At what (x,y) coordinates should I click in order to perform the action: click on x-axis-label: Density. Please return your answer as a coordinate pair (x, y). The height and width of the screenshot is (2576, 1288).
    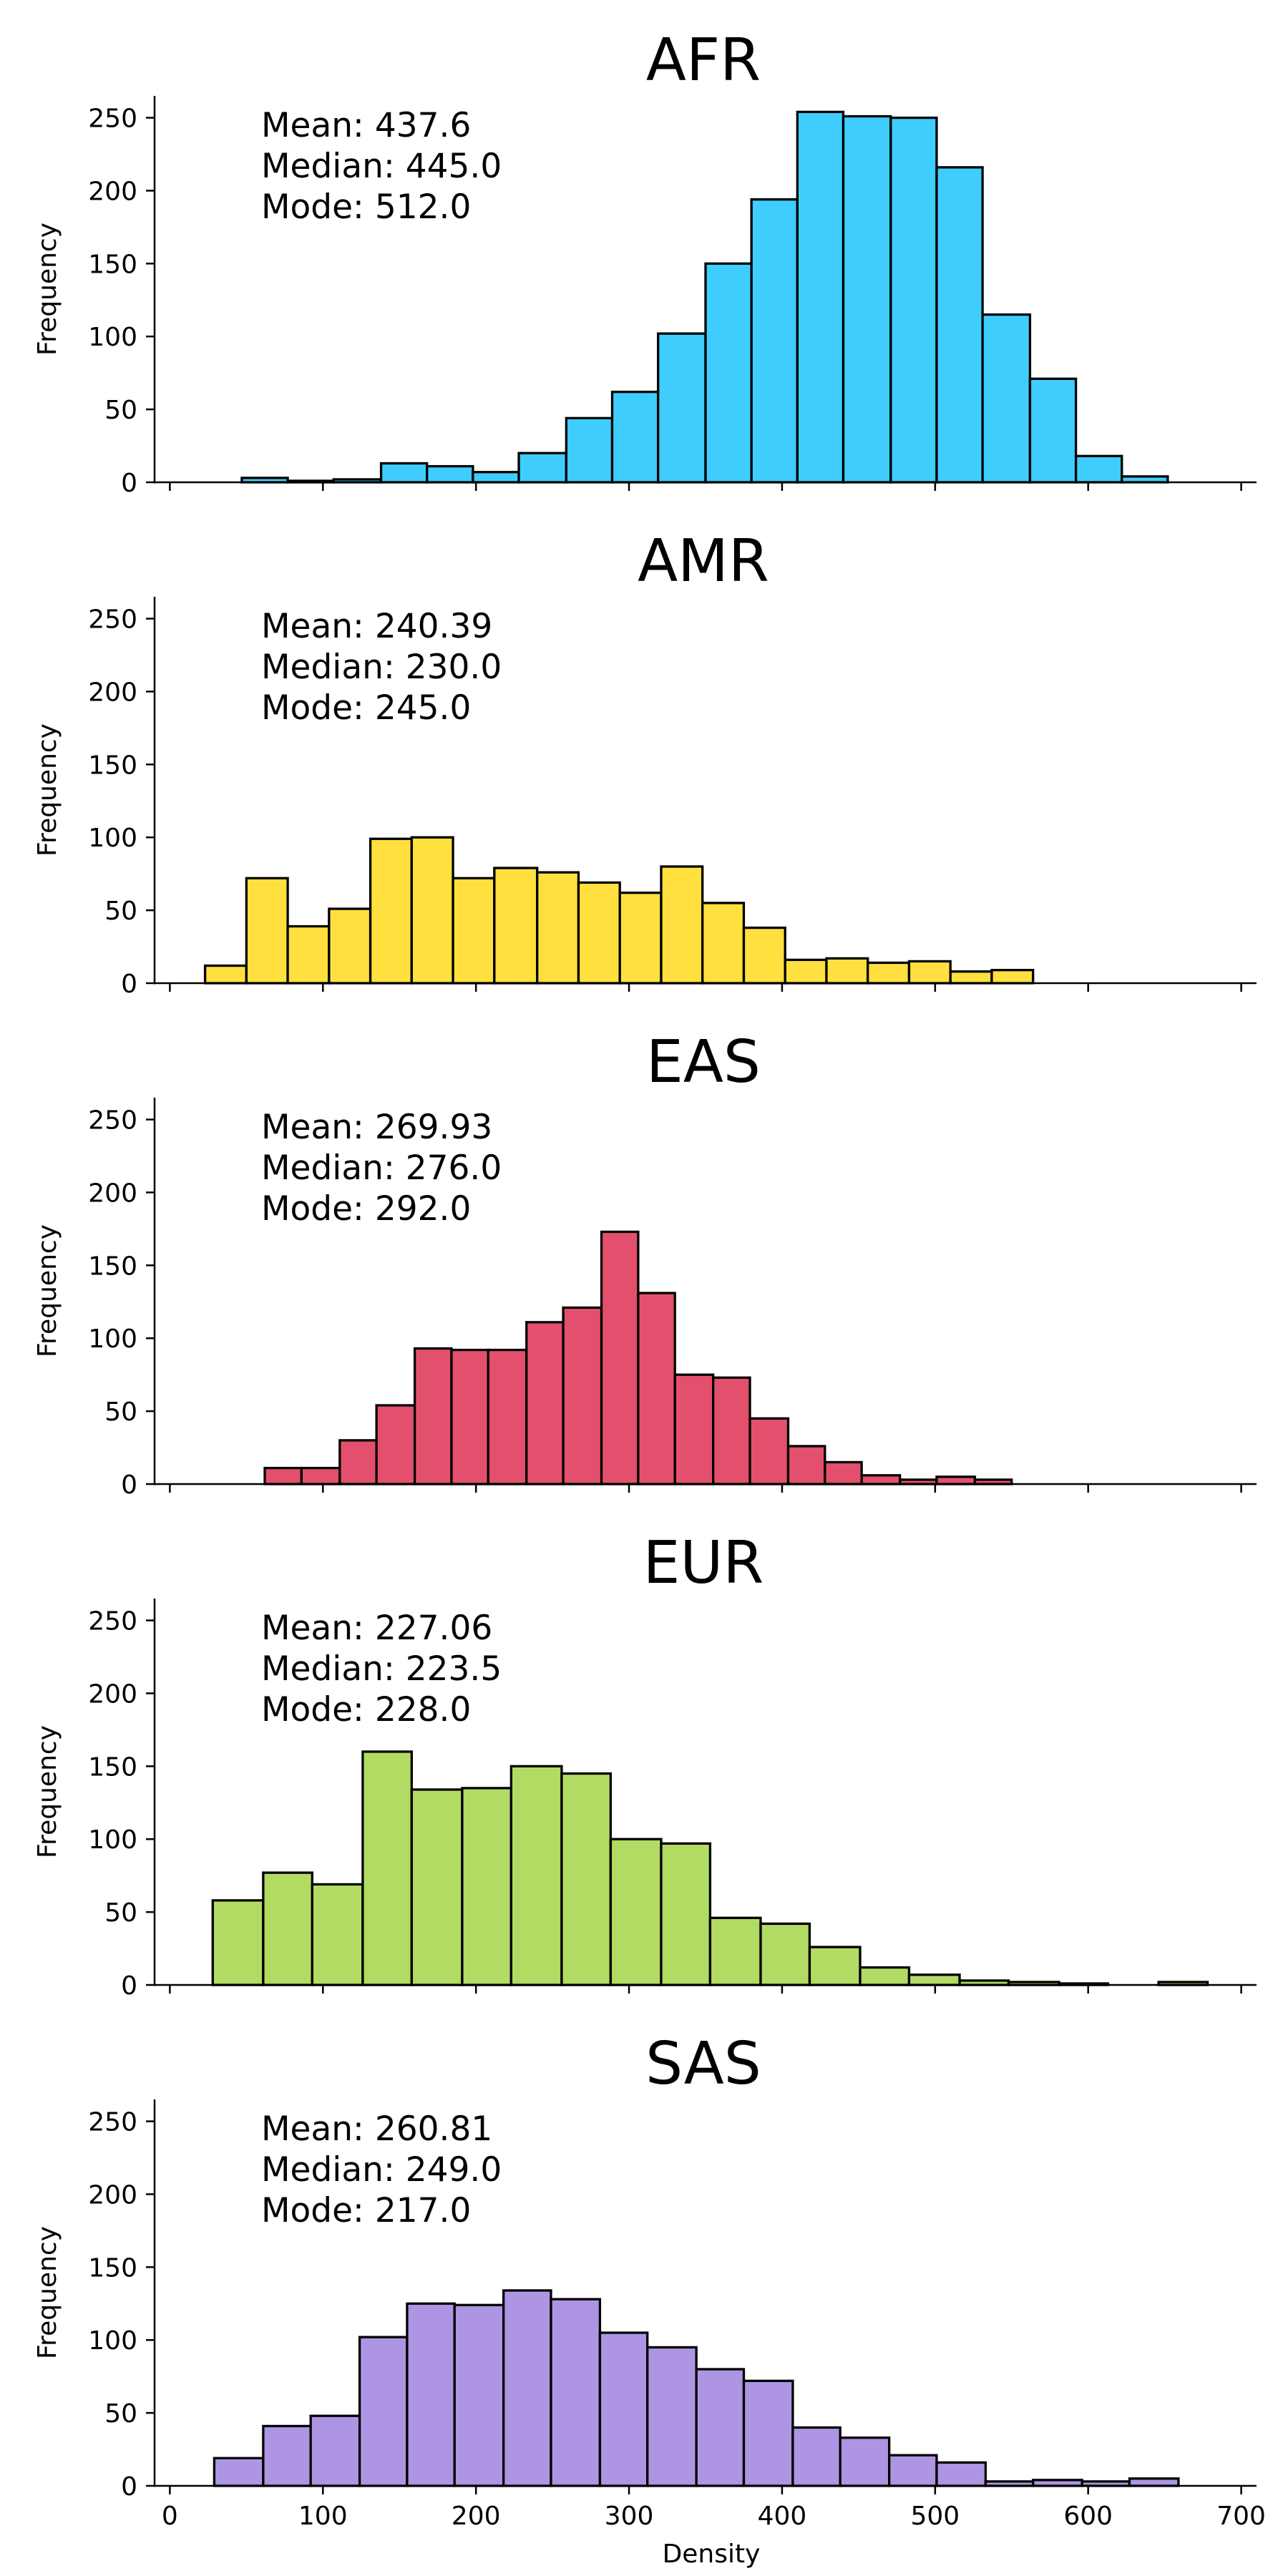
    Looking at the image, I should click on (712, 2554).